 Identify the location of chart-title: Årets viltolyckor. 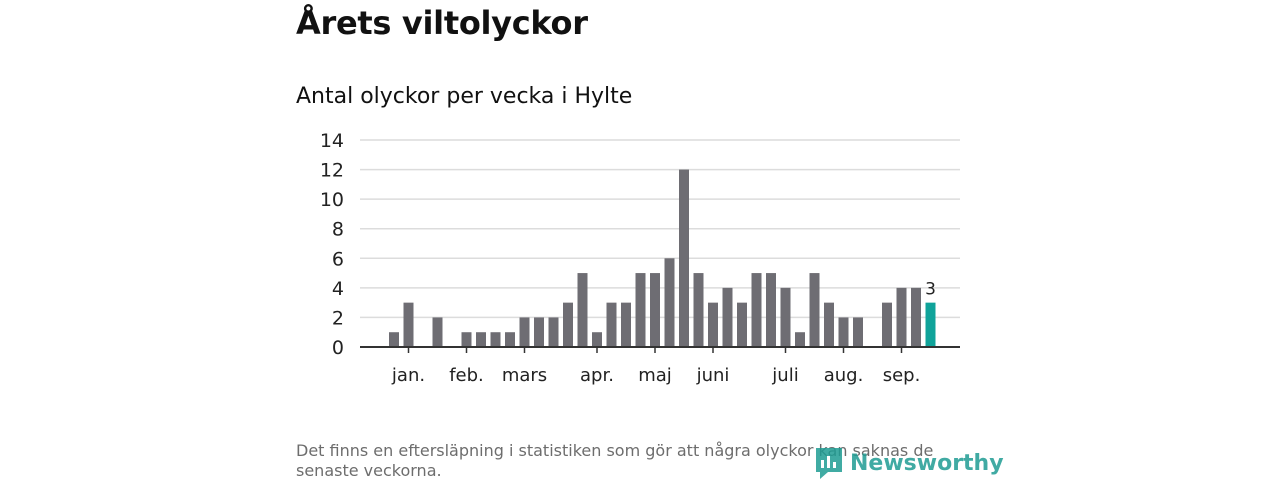
(442, 23).